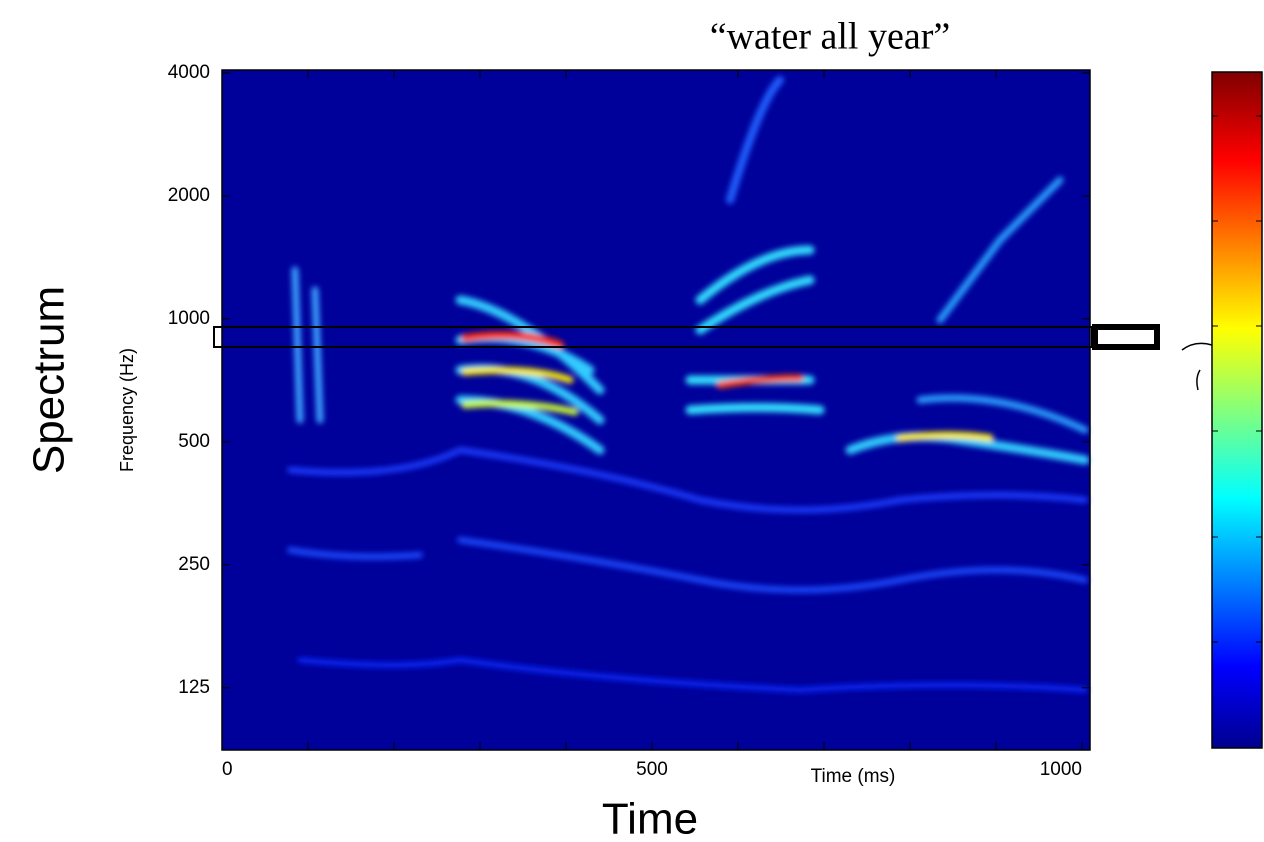  Describe the element at coordinates (650, 818) in the screenshot. I see `outer-x-label: Time` at that location.